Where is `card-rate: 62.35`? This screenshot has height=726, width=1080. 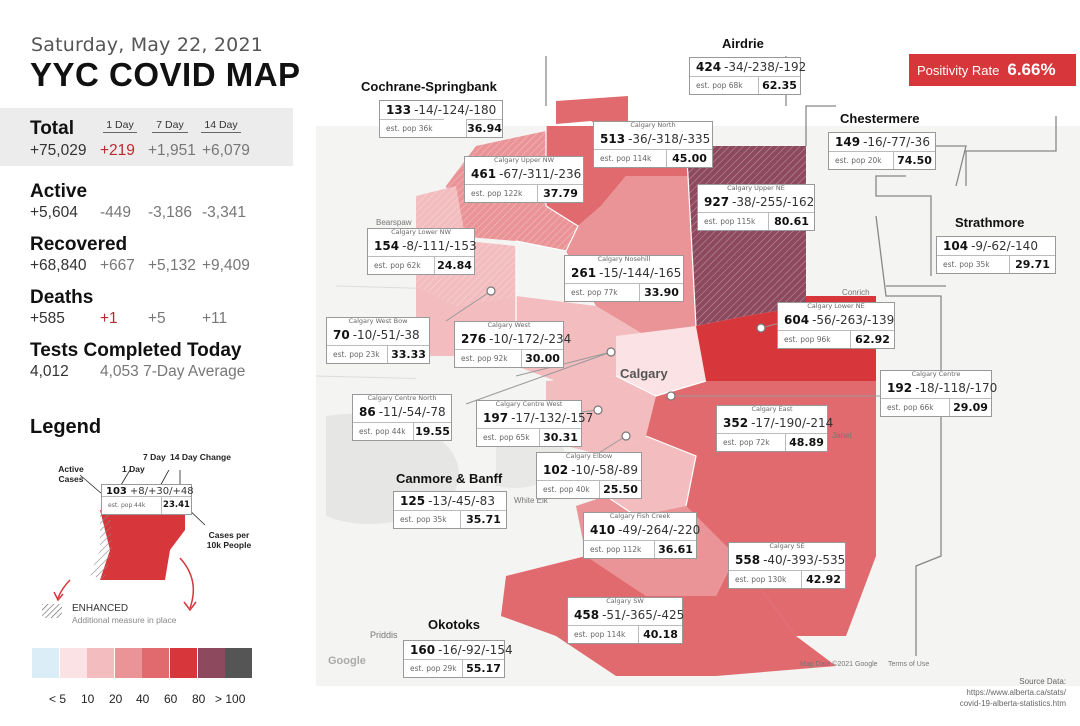 card-rate: 62.35 is located at coordinates (779, 85).